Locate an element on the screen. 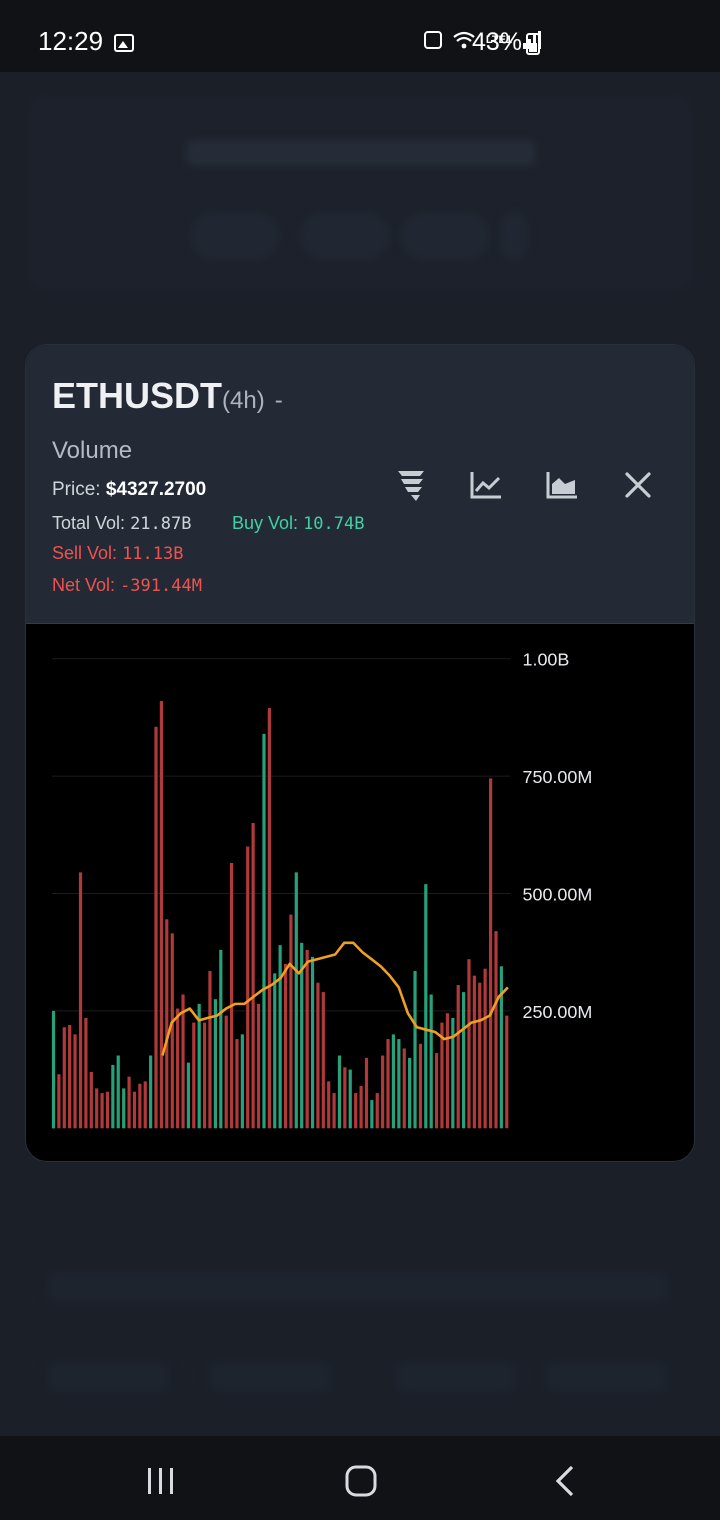  battery-percent: 43% is located at coordinates (497, 42).